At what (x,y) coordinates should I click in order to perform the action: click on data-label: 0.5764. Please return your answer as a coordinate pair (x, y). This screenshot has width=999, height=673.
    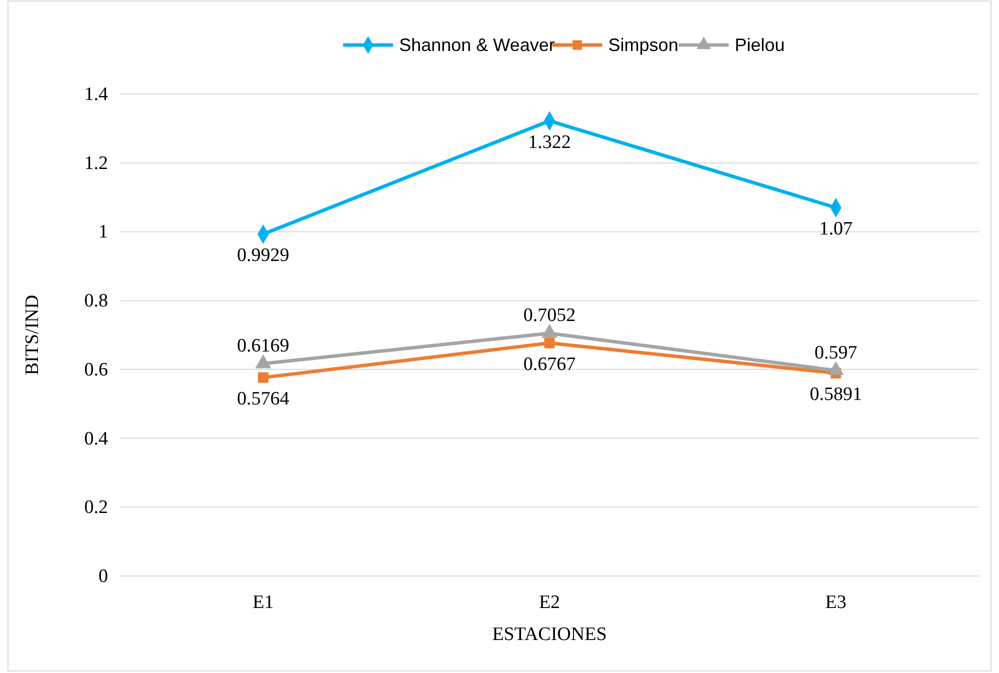
    Looking at the image, I should click on (263, 399).